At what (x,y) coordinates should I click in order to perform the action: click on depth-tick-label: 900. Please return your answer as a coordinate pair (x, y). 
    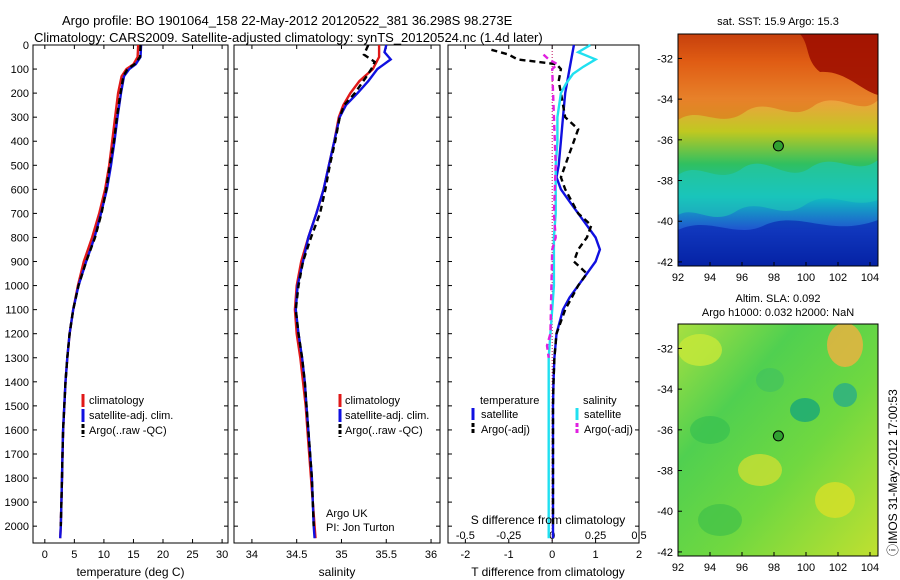
    Looking at the image, I should click on (20, 263).